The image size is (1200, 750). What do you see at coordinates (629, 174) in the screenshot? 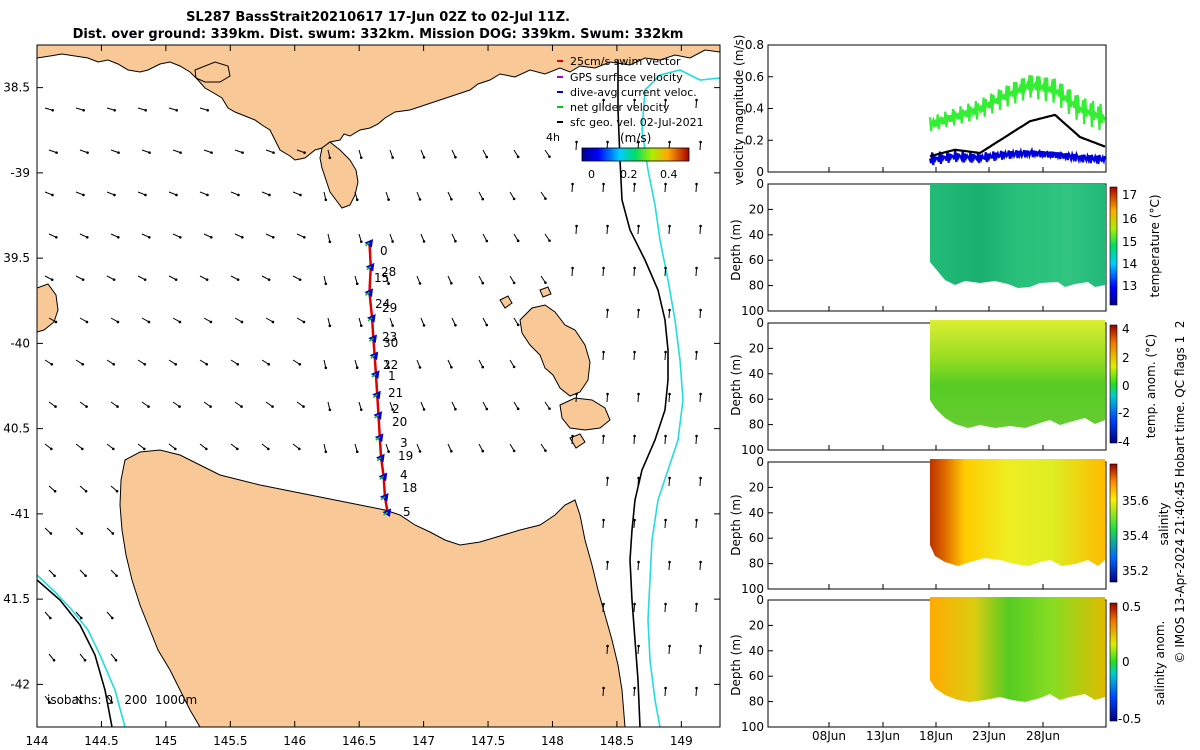
I see `cbar-tick-1: 0.2` at bounding box center [629, 174].